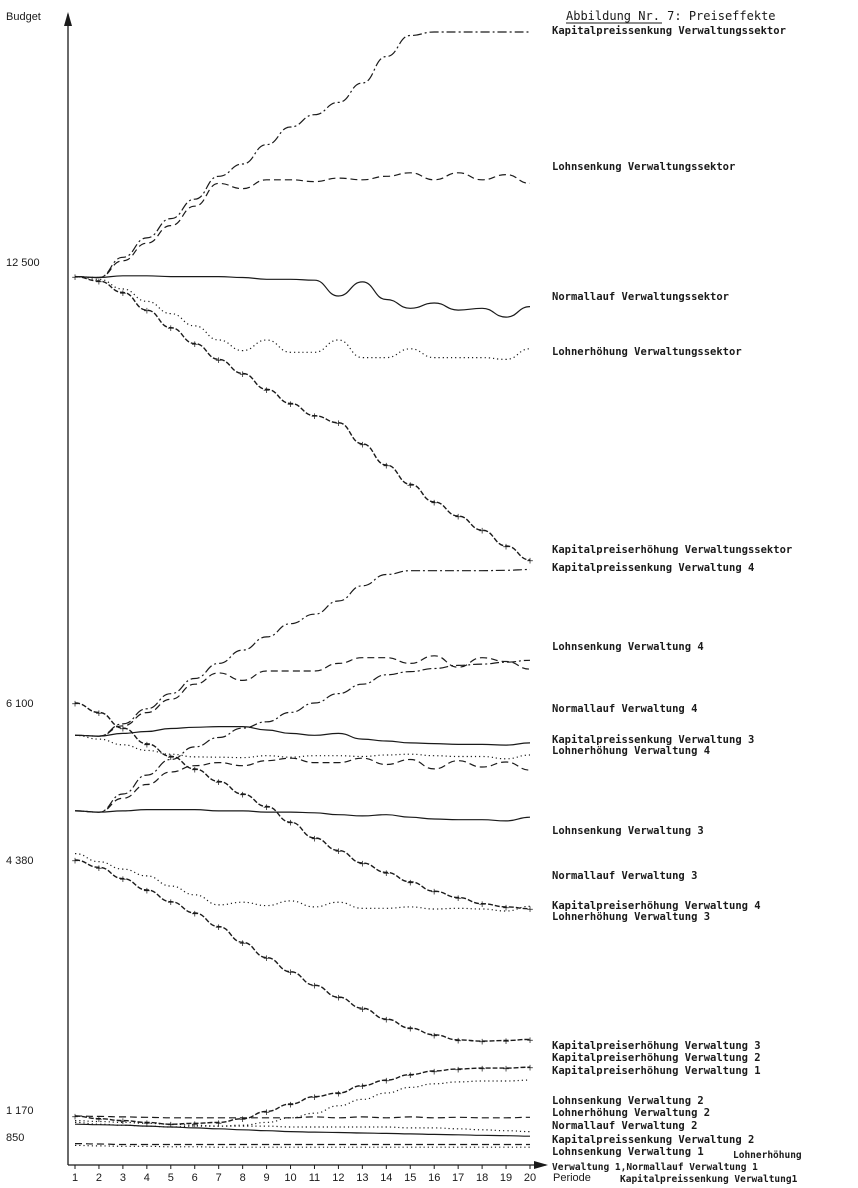 This screenshot has height=1188, width=858. I want to click on chart-title: Abbildung Nr. 7: Preiseffekte, so click(671, 16).